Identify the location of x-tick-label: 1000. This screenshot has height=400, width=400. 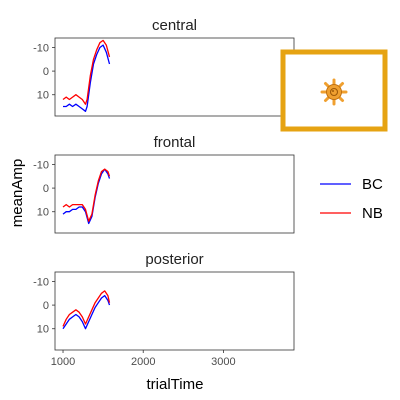
(63, 362).